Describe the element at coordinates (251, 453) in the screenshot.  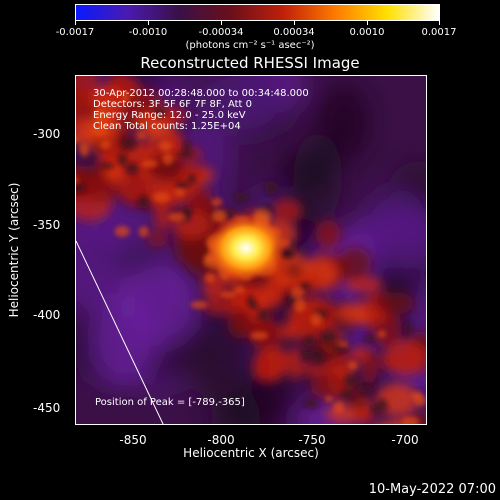
I see `x-axis-title: Heliocentric X (arcsec)` at that location.